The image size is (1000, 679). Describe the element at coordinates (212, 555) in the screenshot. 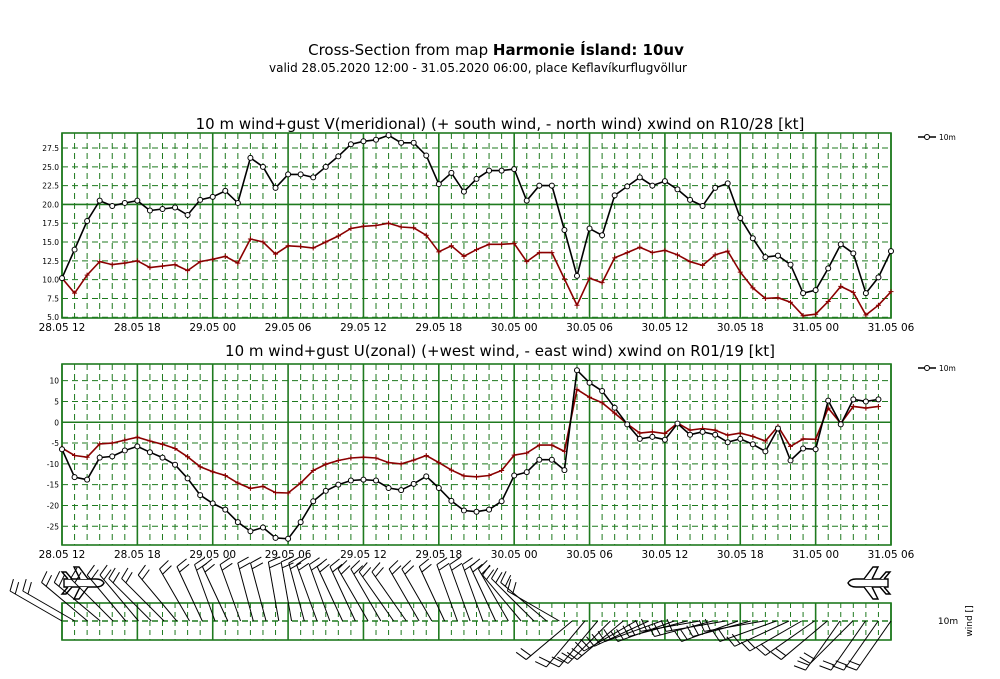

I see `x-tick-label: 29.05 00` at that location.